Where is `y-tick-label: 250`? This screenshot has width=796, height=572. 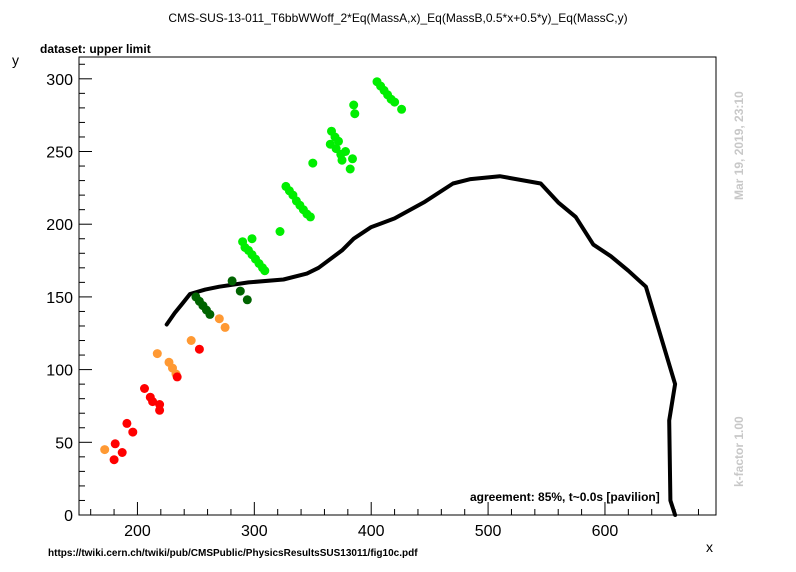 y-tick-label: 250 is located at coordinates (59, 153).